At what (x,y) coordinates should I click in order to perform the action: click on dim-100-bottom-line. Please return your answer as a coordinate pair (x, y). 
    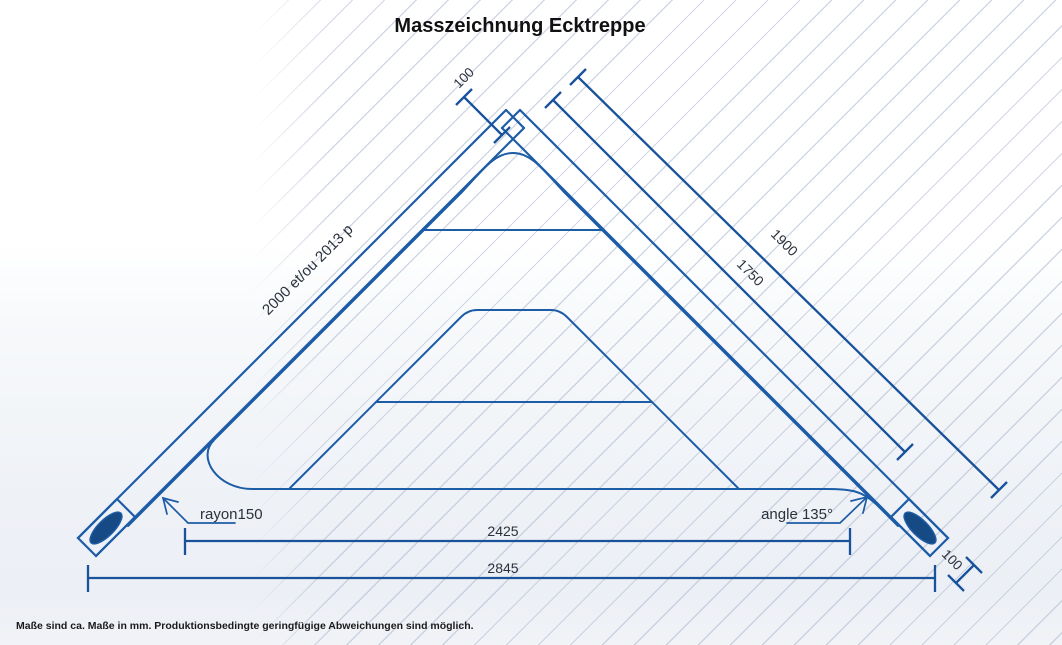
    Looking at the image, I should click on (965, 574).